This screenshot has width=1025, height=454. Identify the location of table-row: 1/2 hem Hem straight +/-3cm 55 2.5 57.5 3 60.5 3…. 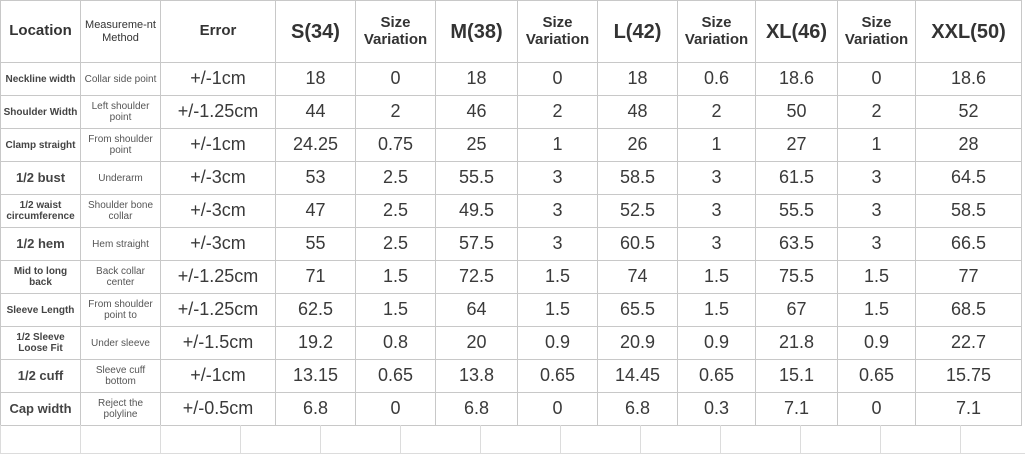
(511, 244).